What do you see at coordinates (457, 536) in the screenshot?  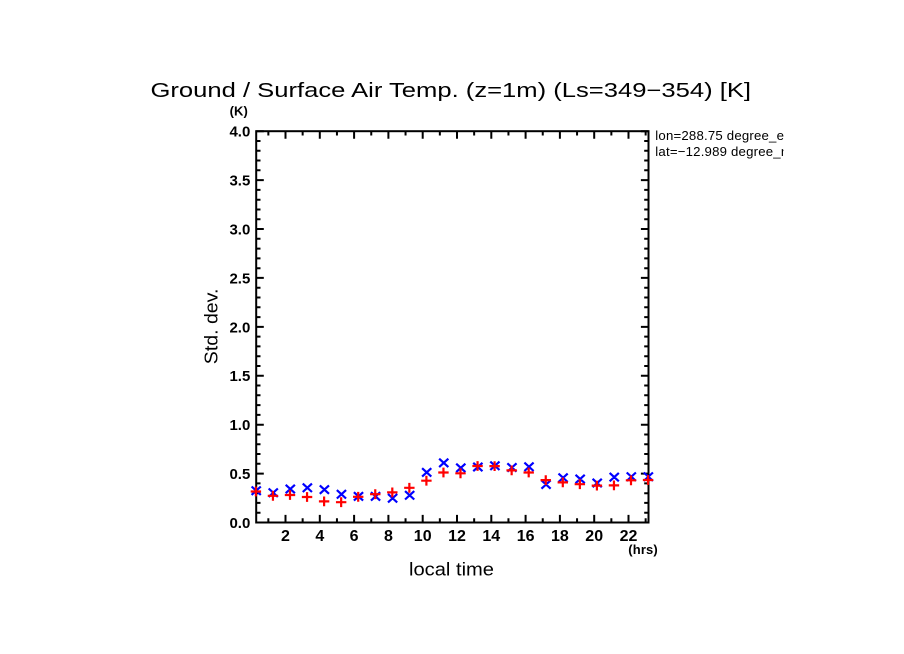 I see `svg-text: 12` at bounding box center [457, 536].